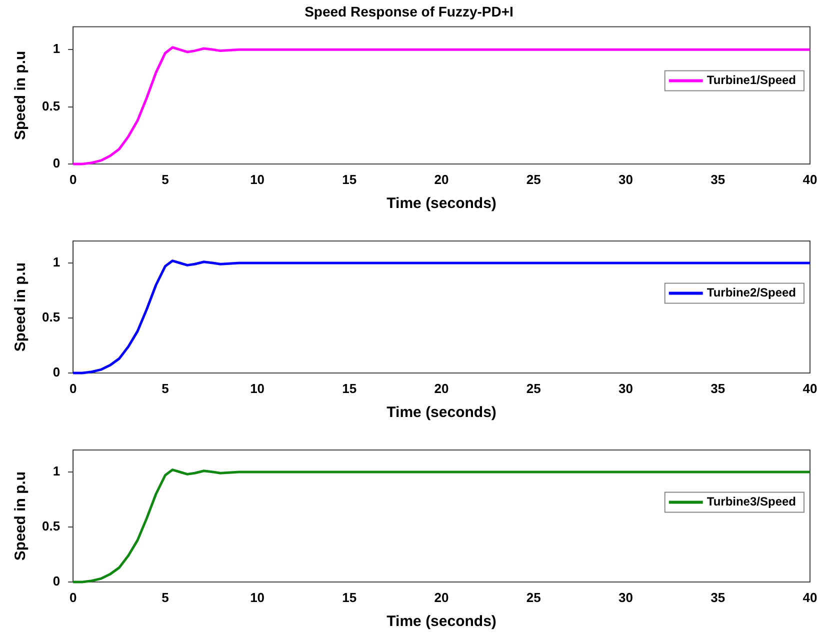 This screenshot has width=818, height=637. Describe the element at coordinates (751, 293) in the screenshot. I see `legend-label: Turbine2/Speed` at that location.